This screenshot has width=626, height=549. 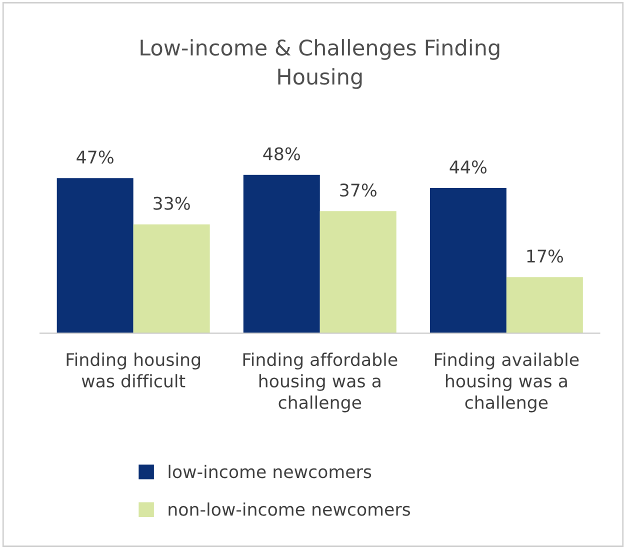 I want to click on chart-title: Low-income & Challenges Finding Housing, so click(x=320, y=64).